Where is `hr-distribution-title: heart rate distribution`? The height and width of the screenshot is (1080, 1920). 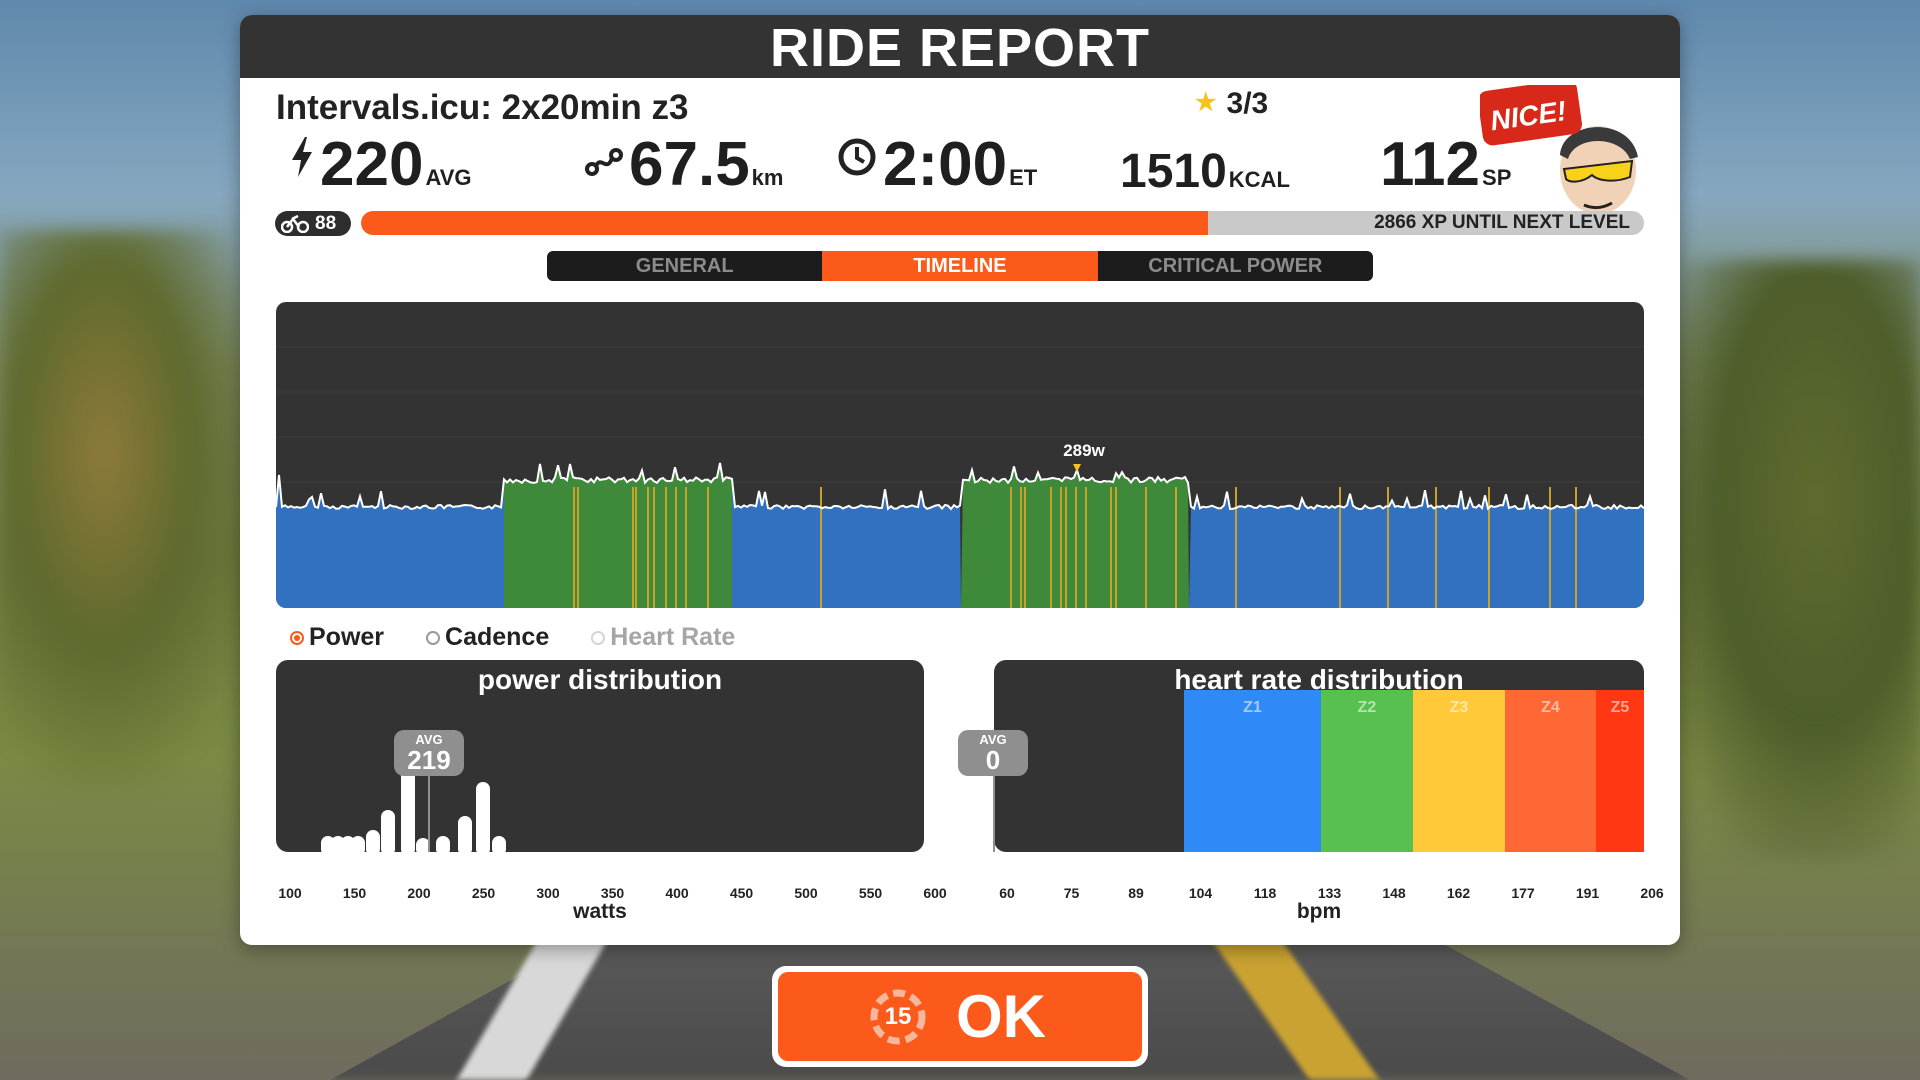 hr-distribution-title: heart rate distribution is located at coordinates (1319, 679).